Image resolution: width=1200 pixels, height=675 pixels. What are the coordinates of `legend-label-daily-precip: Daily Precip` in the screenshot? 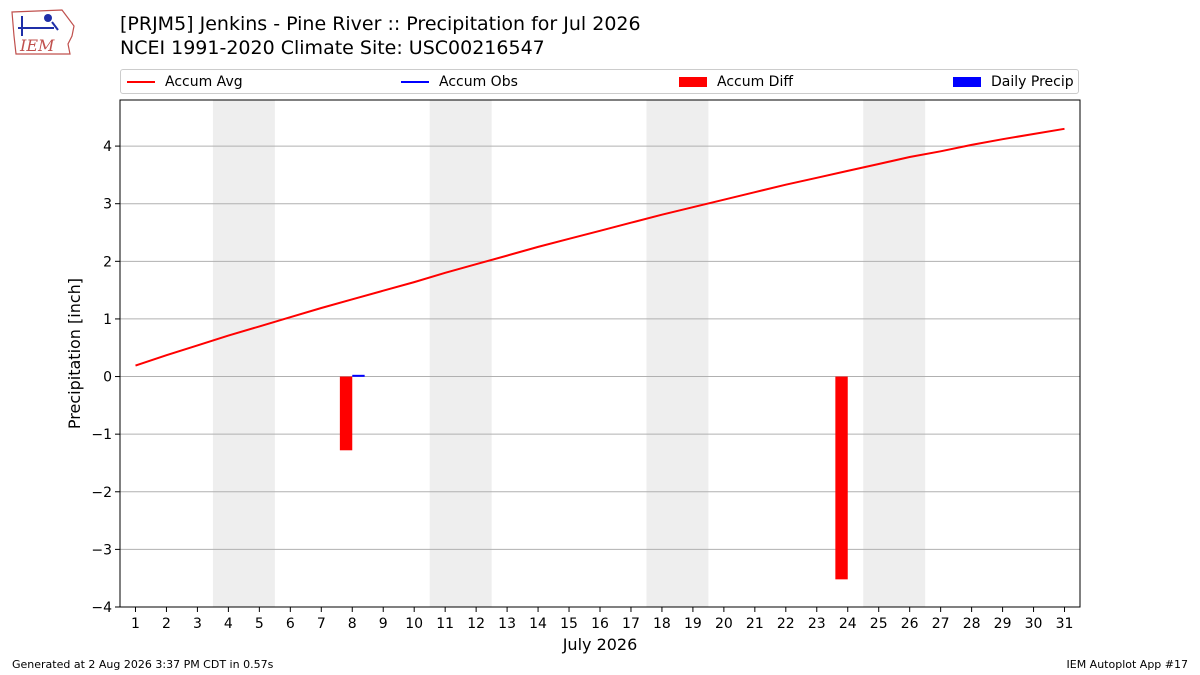 It's located at (1032, 82).